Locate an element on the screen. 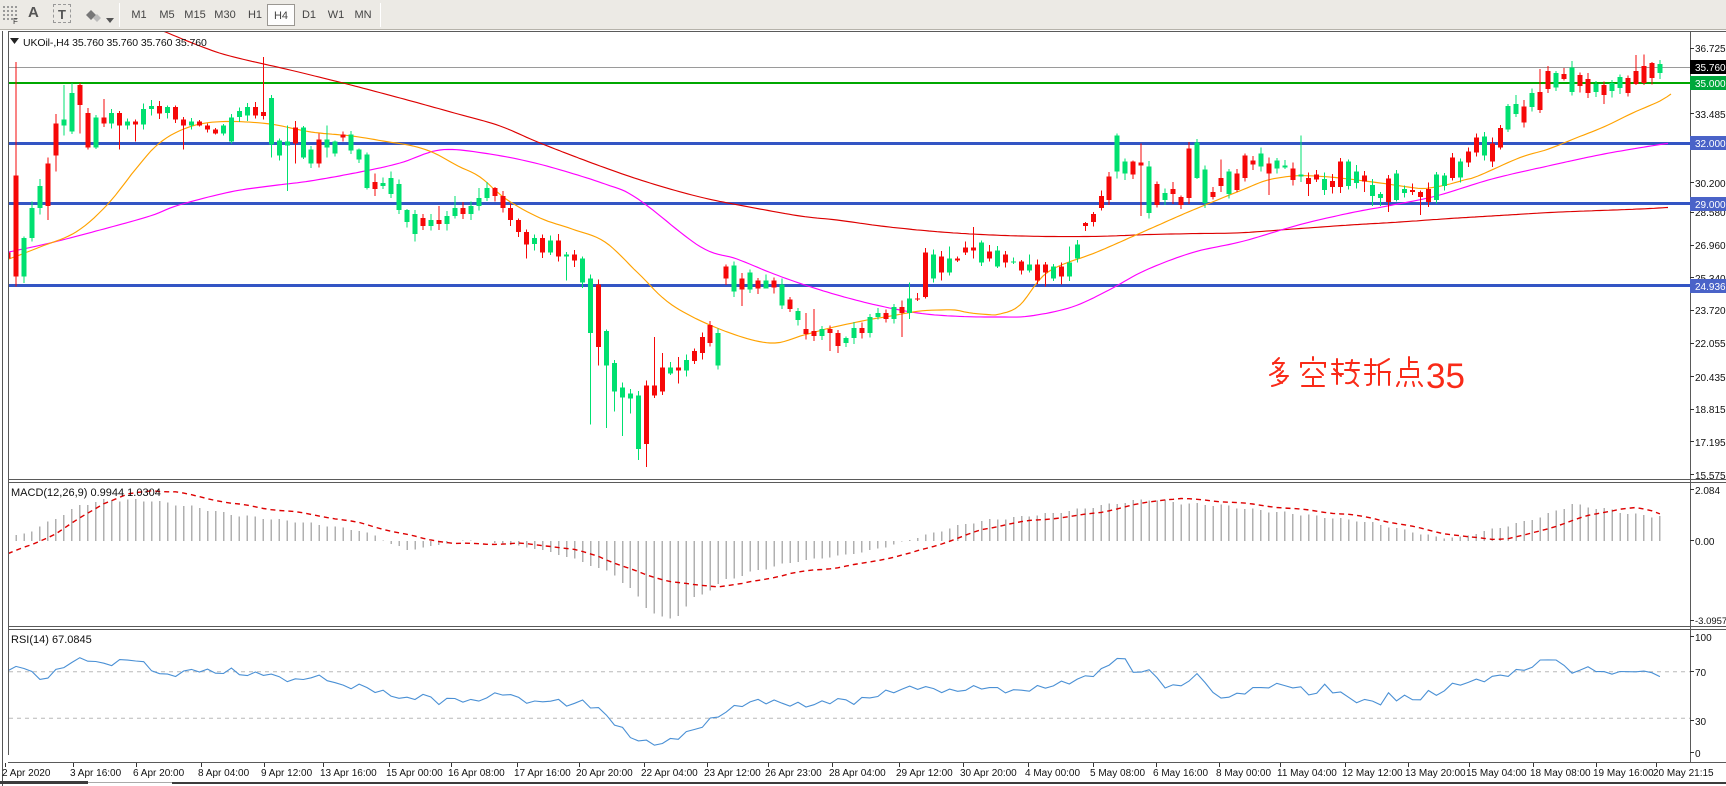 The width and height of the screenshot is (1726, 786). svg-text: 17 Apr 16:00 is located at coordinates (542, 773).